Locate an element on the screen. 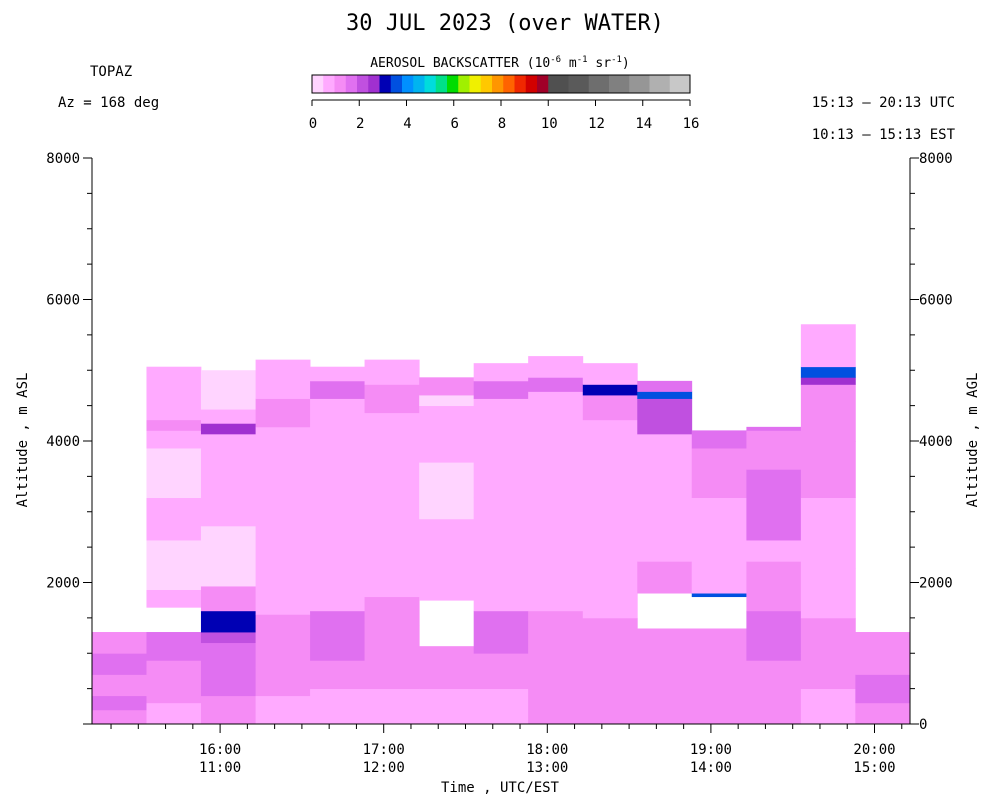 Image resolution: width=1000 pixels, height=800 pixels. x-tick-label-utc: 18:00 is located at coordinates (547, 750).